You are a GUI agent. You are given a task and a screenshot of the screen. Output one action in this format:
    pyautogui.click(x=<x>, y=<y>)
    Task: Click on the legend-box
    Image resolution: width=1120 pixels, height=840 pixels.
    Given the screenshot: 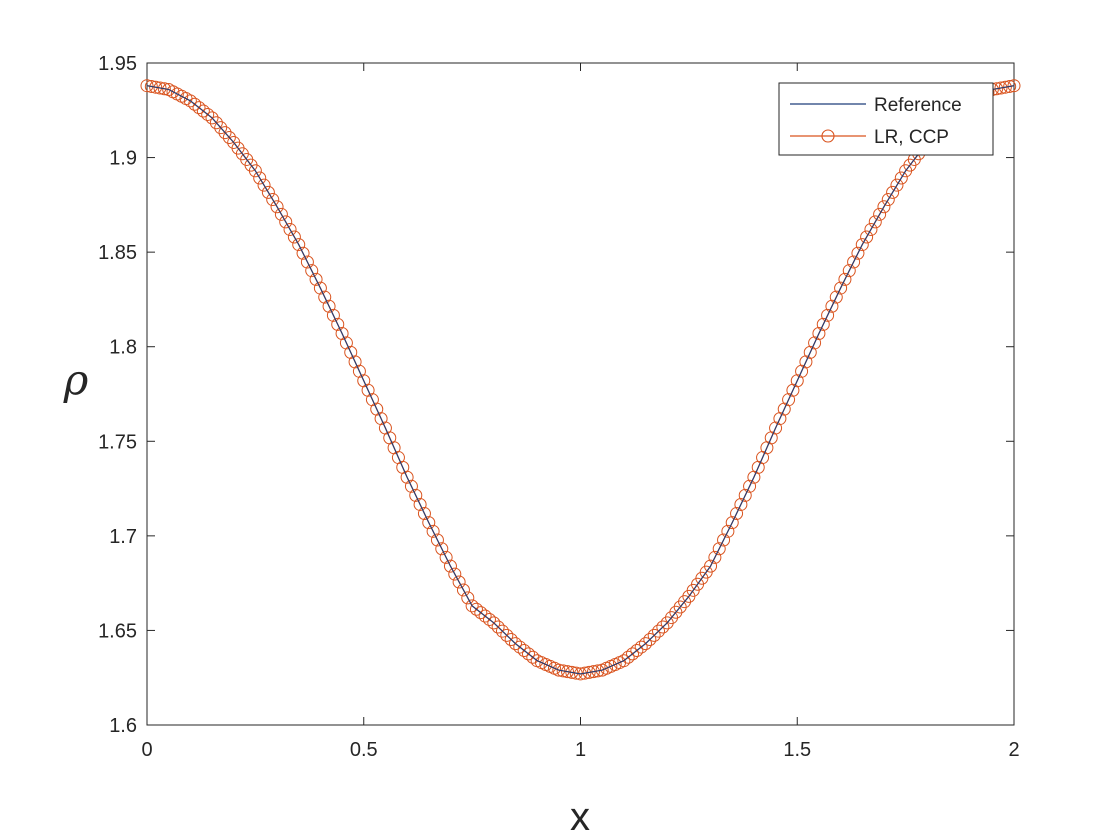 What is the action you would take?
    pyautogui.click(x=886, y=119)
    